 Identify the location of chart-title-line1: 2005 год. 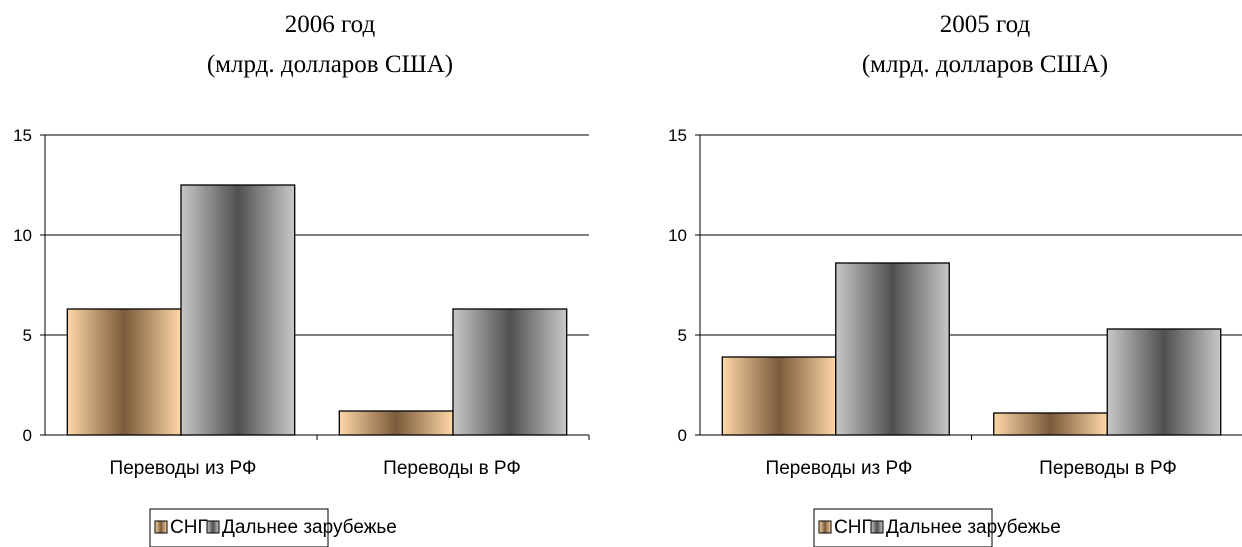
(985, 24).